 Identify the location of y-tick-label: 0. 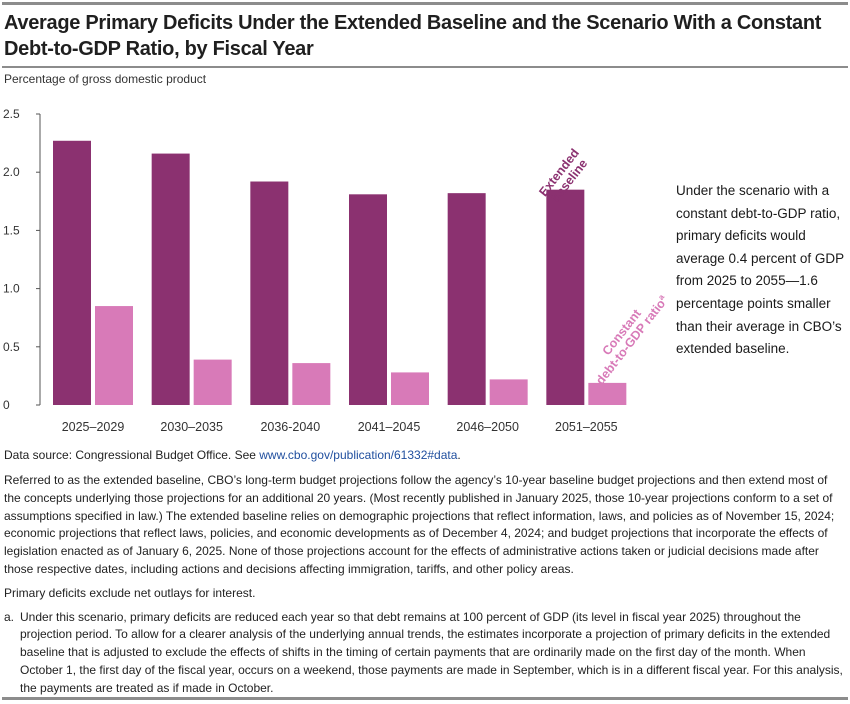
(6, 405).